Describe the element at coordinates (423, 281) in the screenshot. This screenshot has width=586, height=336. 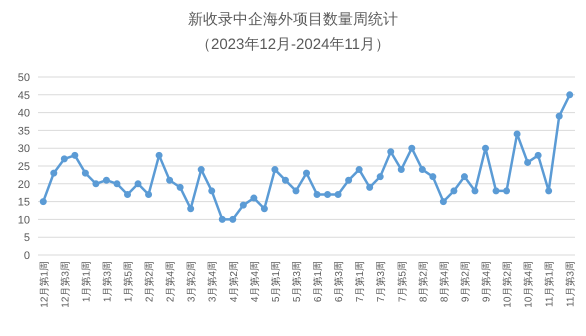
I see `x-tick-label: 8月第2周` at that location.